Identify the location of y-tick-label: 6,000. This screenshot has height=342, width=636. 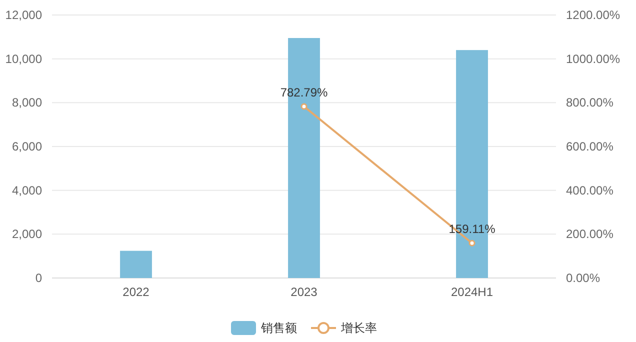
(27, 147).